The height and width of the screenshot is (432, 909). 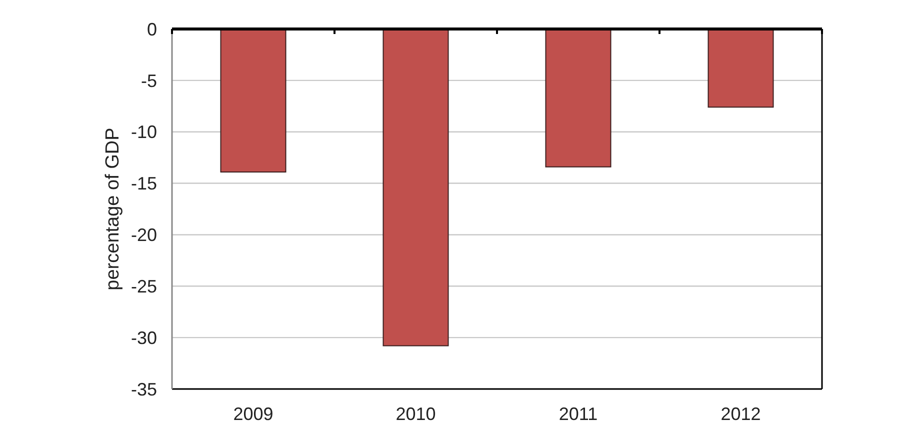 What do you see at coordinates (143, 286) in the screenshot?
I see `y-tick-label: -25` at bounding box center [143, 286].